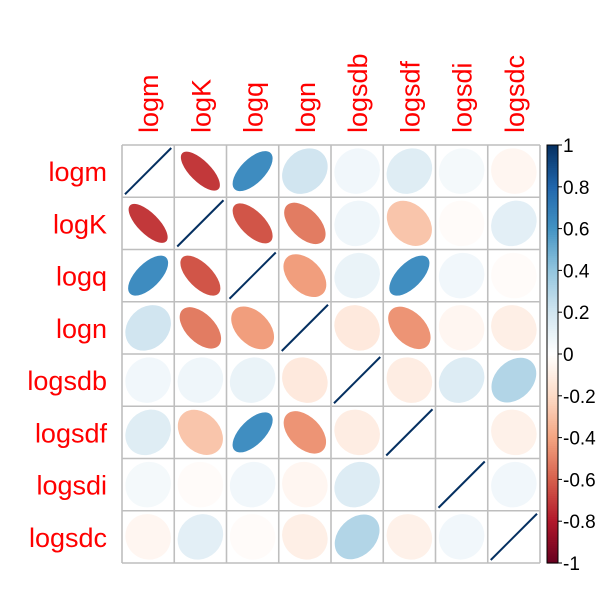 This screenshot has height=604, width=604. Describe the element at coordinates (305, 432) in the screenshot. I see `cell-logsdf-logn` at that location.